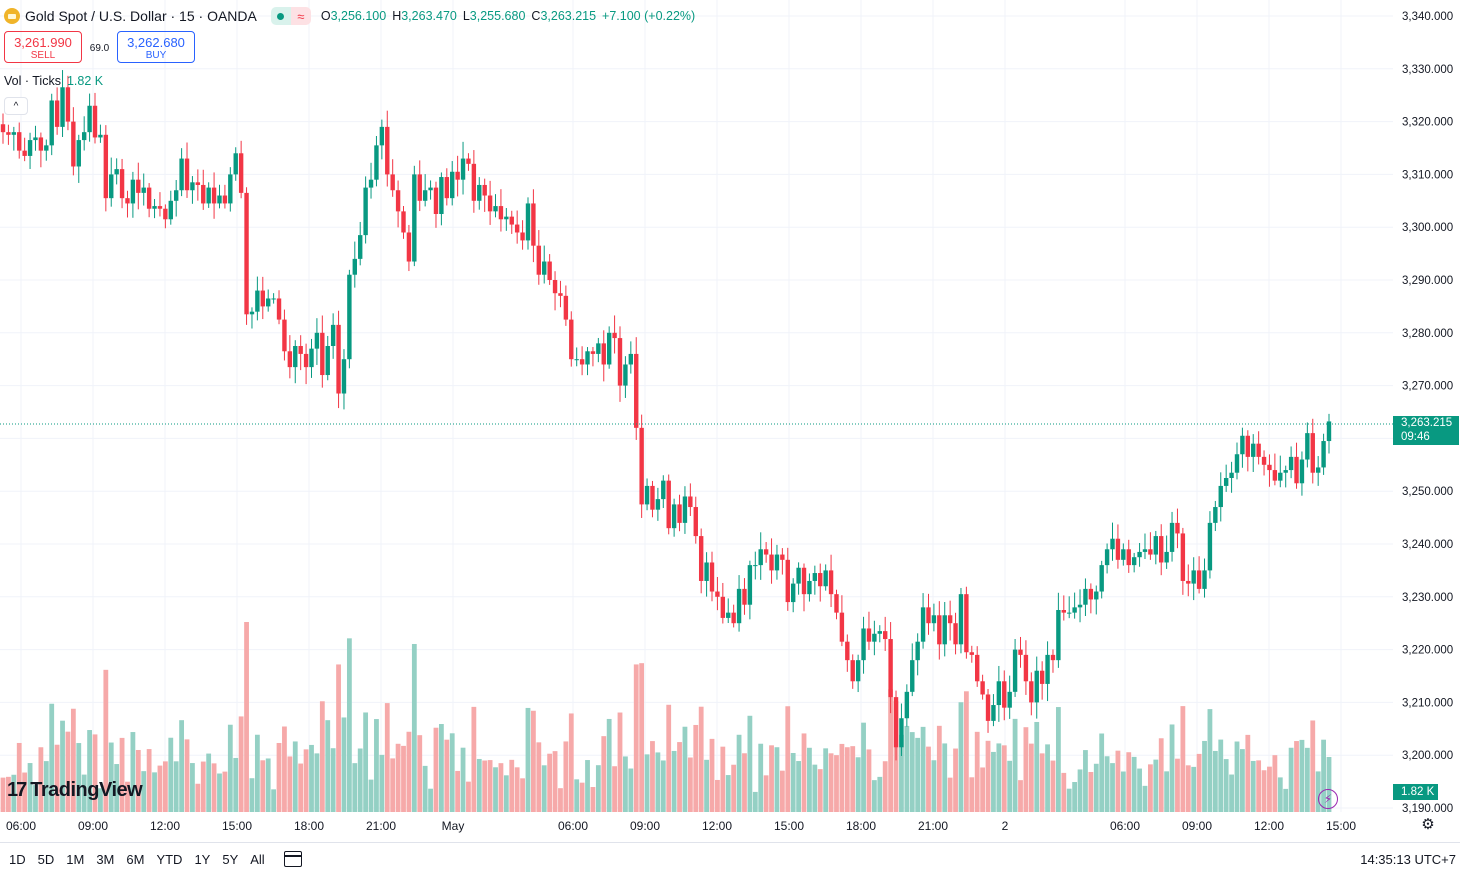 This screenshot has height=873, width=1460. What do you see at coordinates (453, 826) in the screenshot?
I see `time-tick-label: May` at bounding box center [453, 826].